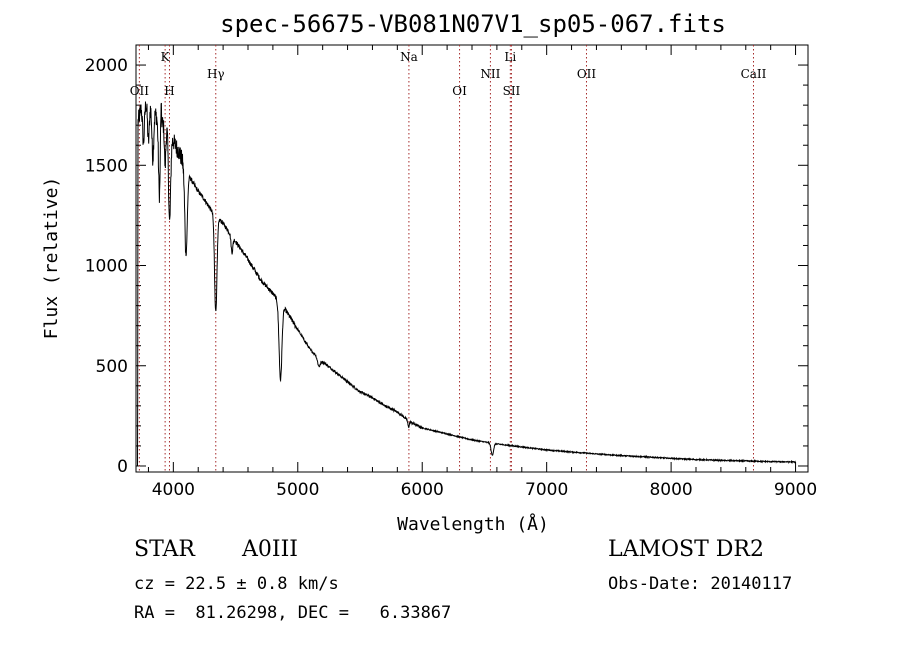  What do you see at coordinates (473, 524) in the screenshot?
I see `x-axis-label: Wavelength (Å)` at bounding box center [473, 524].